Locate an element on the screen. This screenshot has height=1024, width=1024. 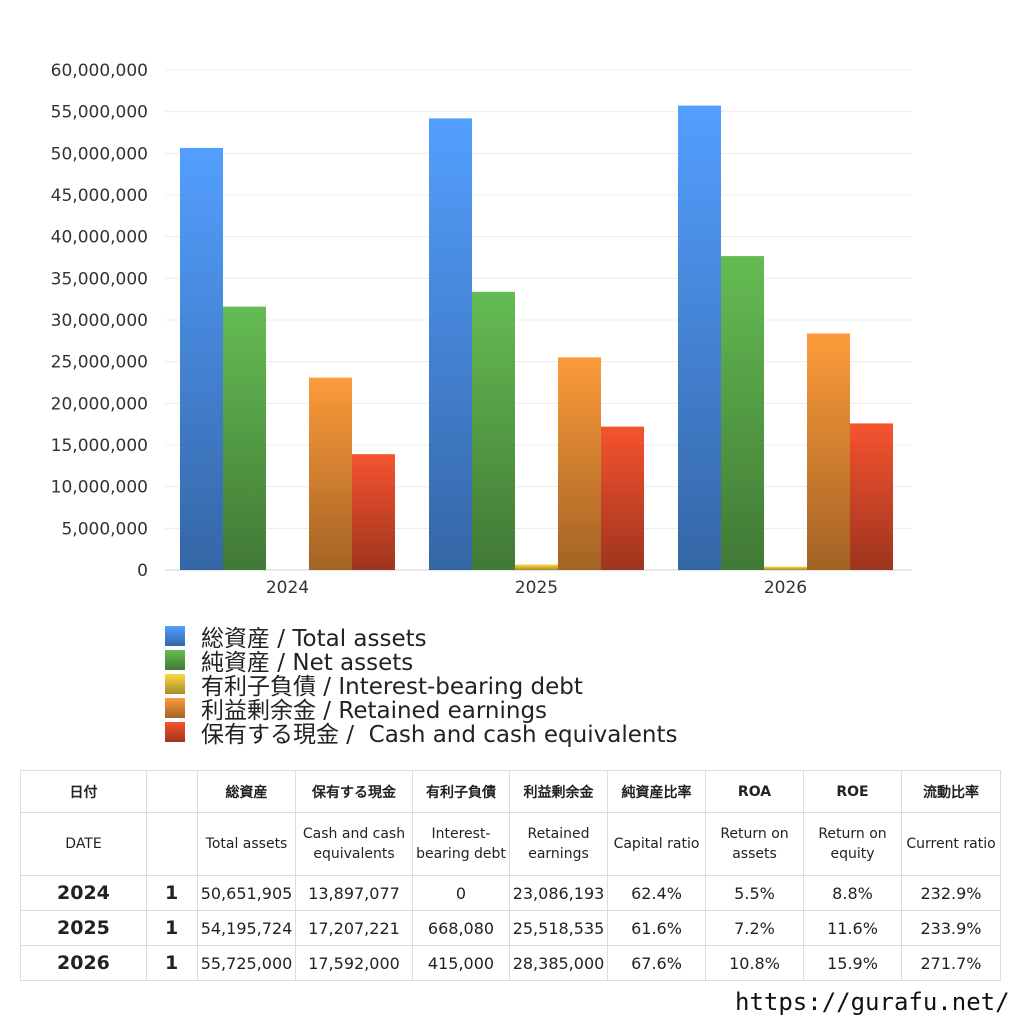
y-tick-label: 50,000,000 is located at coordinates (99, 154).